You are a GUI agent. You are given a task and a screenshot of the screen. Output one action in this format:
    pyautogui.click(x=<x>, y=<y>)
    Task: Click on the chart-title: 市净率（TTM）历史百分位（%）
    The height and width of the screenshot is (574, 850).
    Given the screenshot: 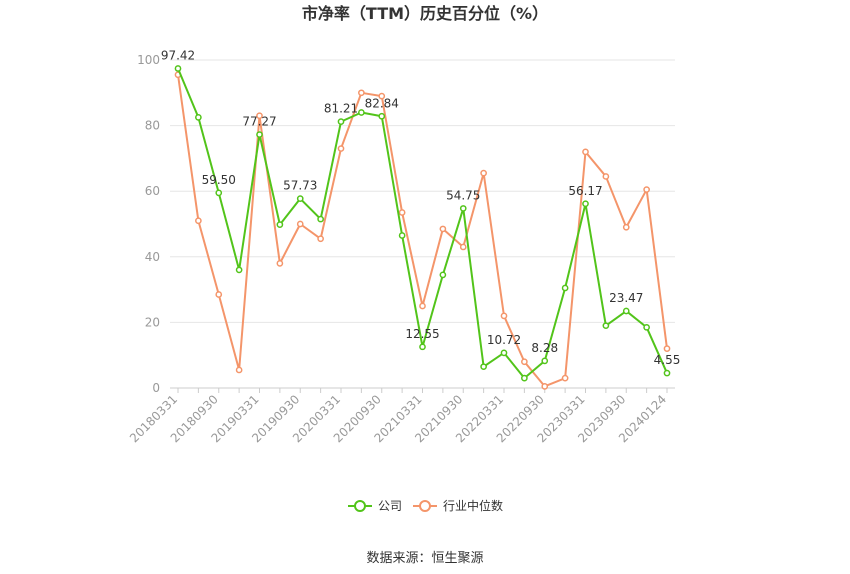 What is the action you would take?
    pyautogui.click(x=425, y=13)
    